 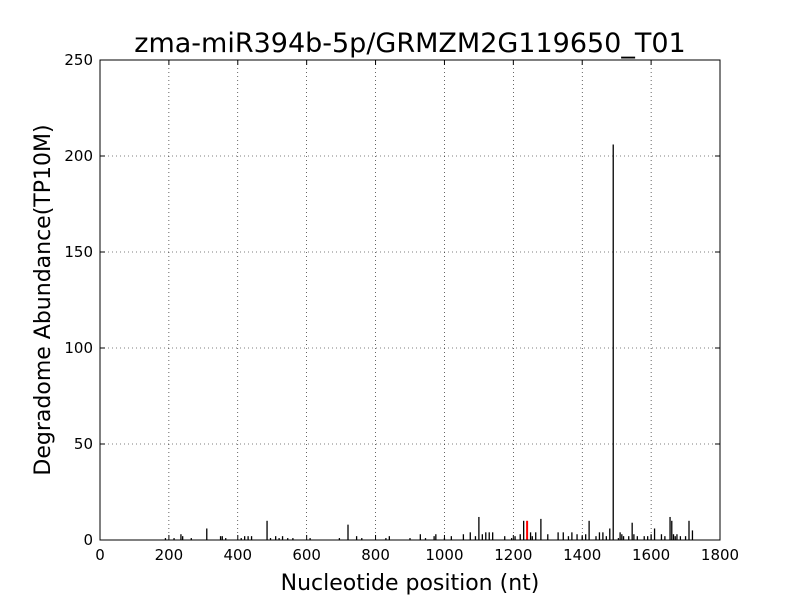 What do you see at coordinates (513, 555) in the screenshot?
I see `x-tick-label: 1200` at bounding box center [513, 555].